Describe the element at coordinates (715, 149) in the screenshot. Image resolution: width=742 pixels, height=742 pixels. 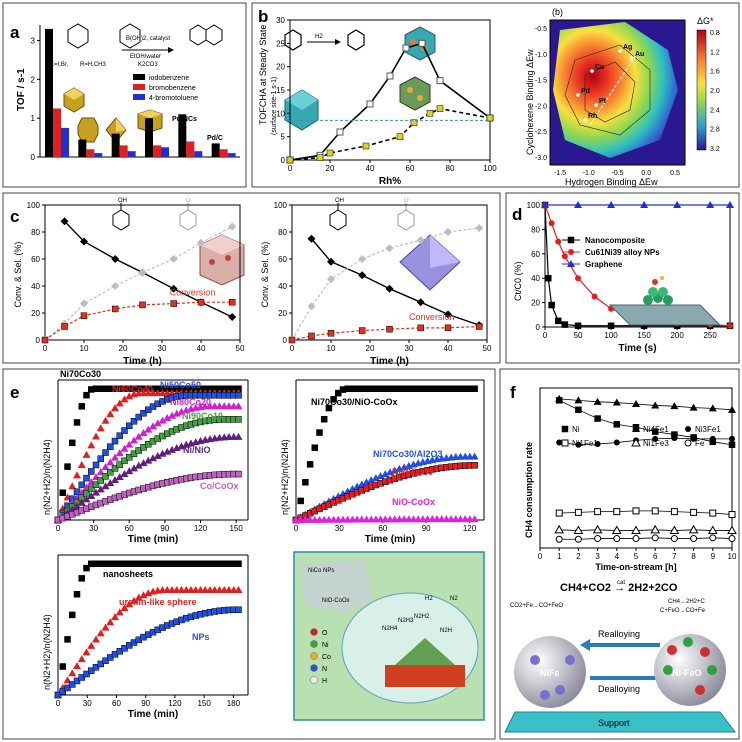
I see `colorbar-tick-label: 3.2` at that location.